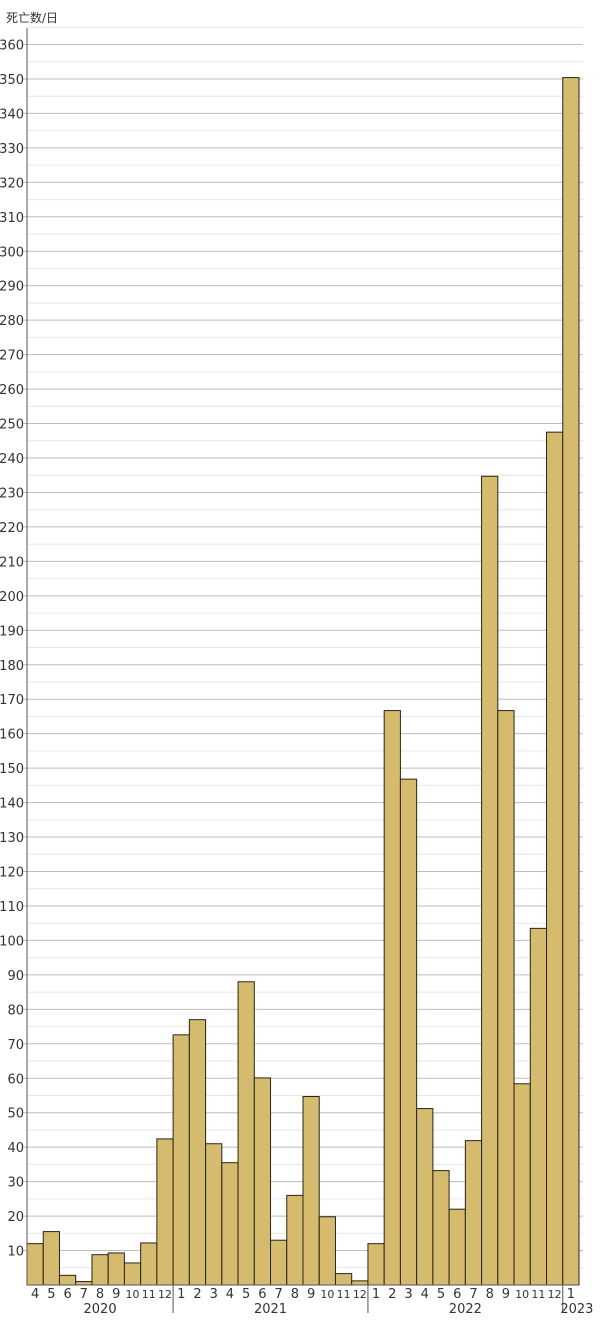 The image size is (600, 1327). I want to click on year-label: 2020, so click(100, 1309).